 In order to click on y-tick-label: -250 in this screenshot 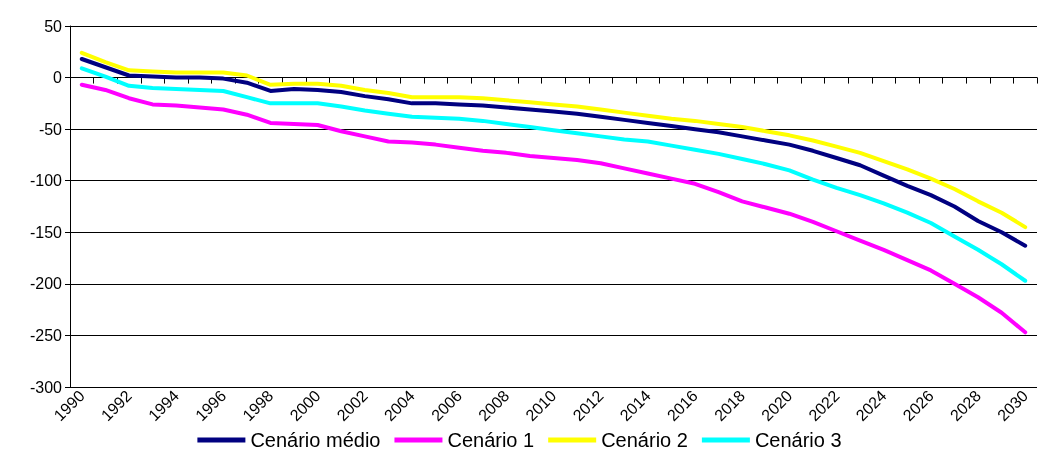, I will do `click(46, 335)`.